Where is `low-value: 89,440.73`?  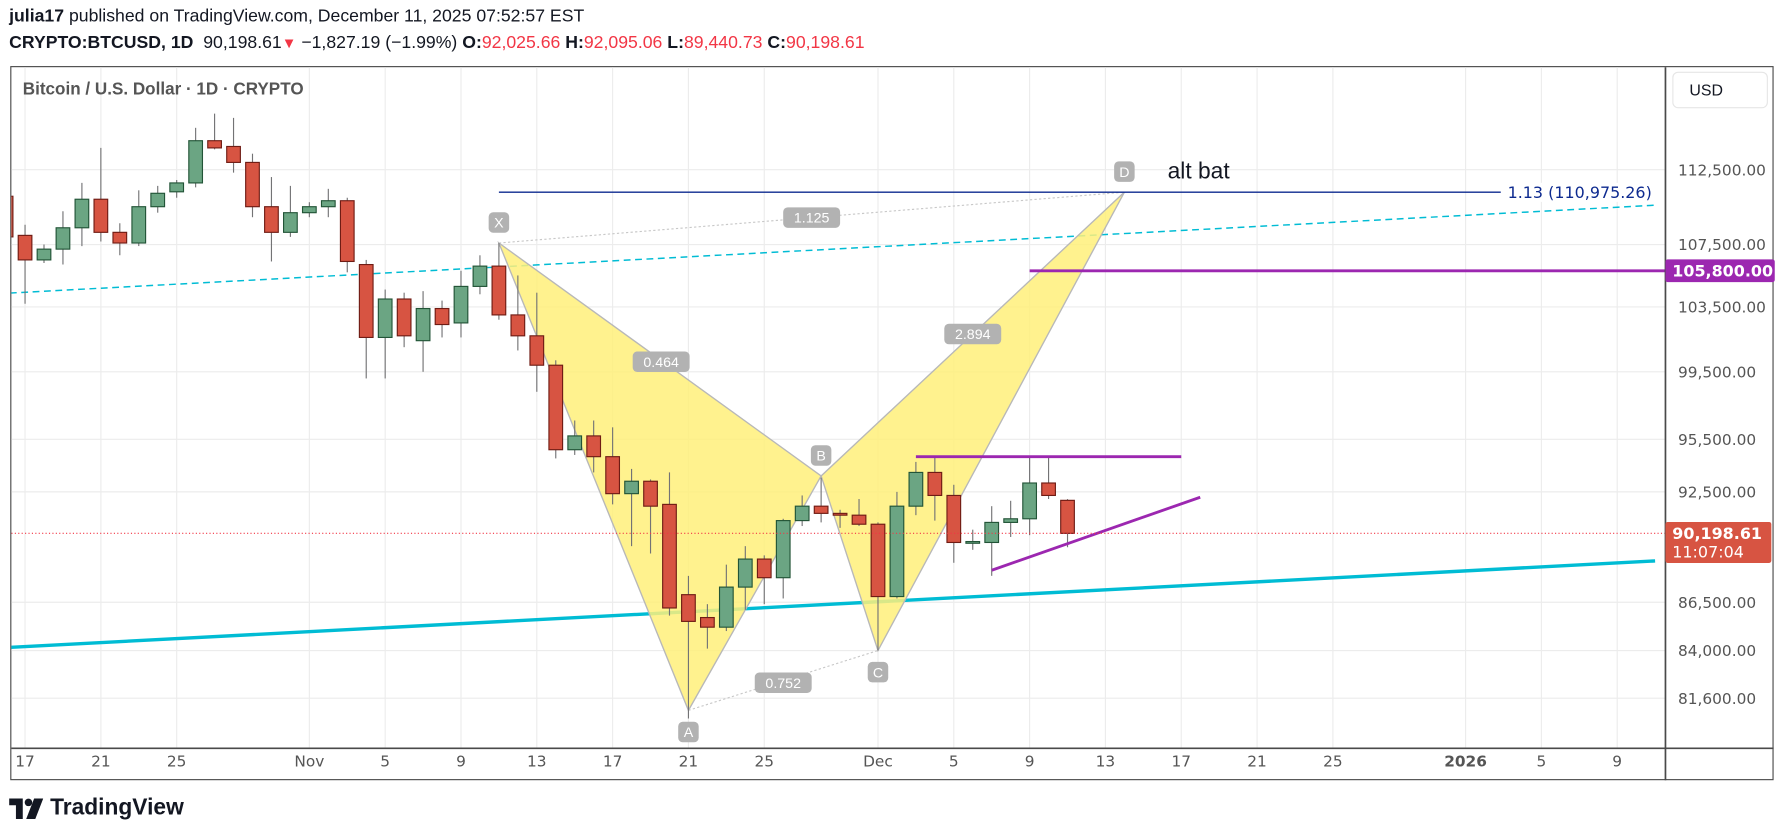
low-value: 89,440.73 is located at coordinates (723, 43).